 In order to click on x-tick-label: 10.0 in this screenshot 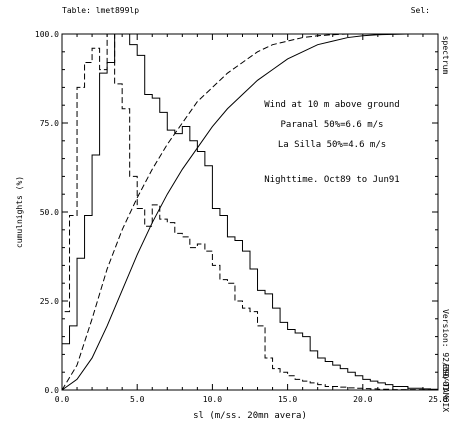, I will do `click(212, 399)`.